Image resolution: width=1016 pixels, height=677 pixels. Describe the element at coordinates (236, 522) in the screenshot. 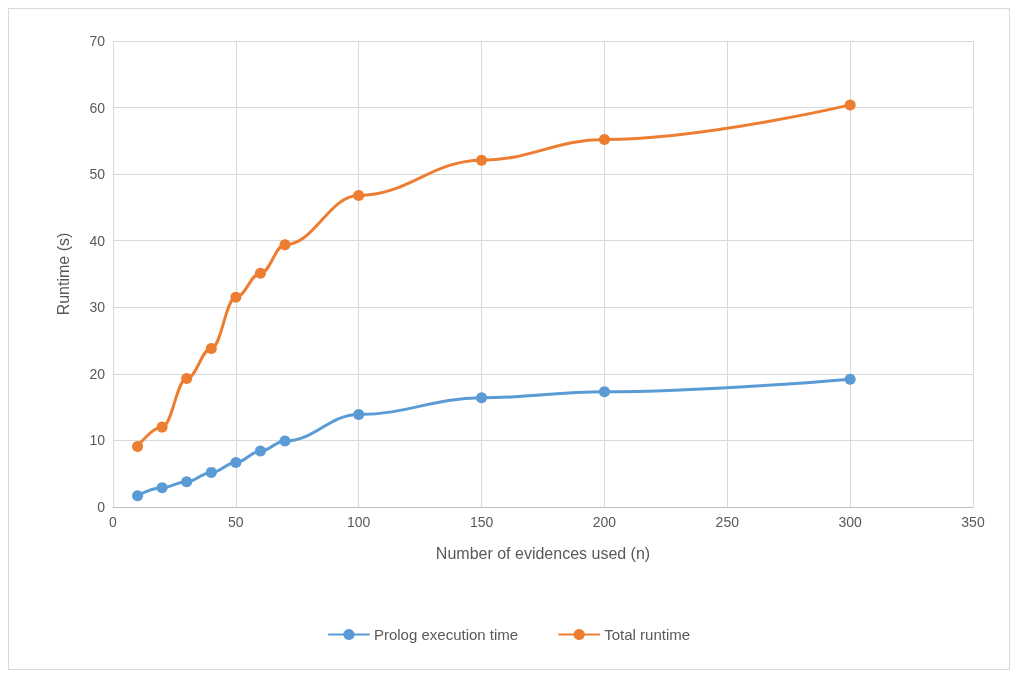

I see `x-tick-label: 50` at that location.